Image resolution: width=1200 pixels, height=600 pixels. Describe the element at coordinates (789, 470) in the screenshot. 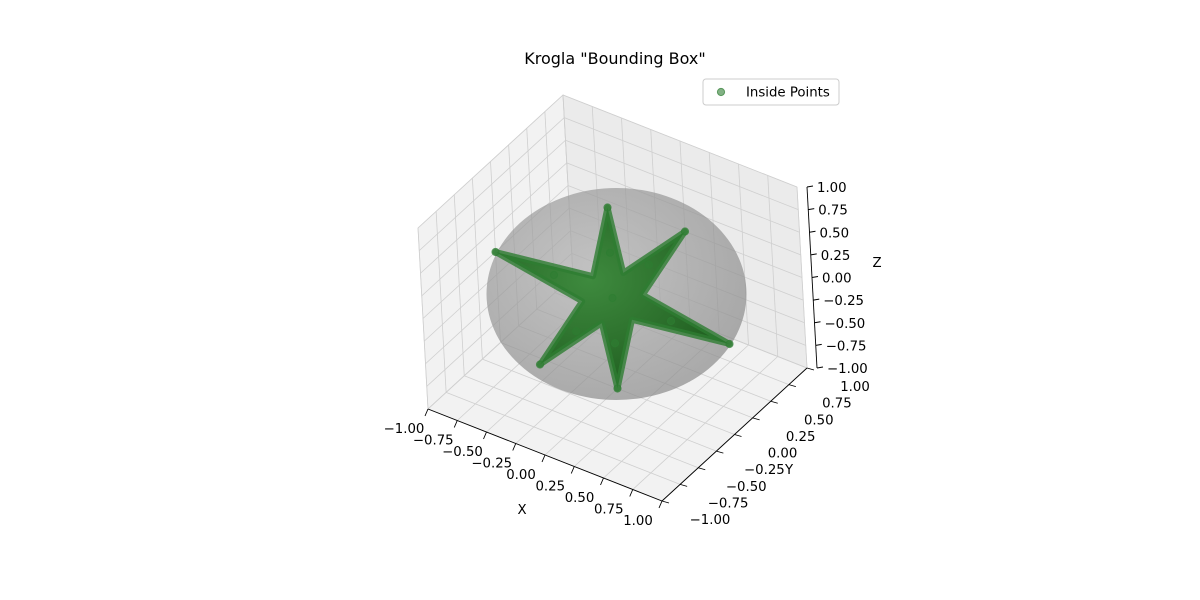

I see `y-axis-label: Y` at that location.